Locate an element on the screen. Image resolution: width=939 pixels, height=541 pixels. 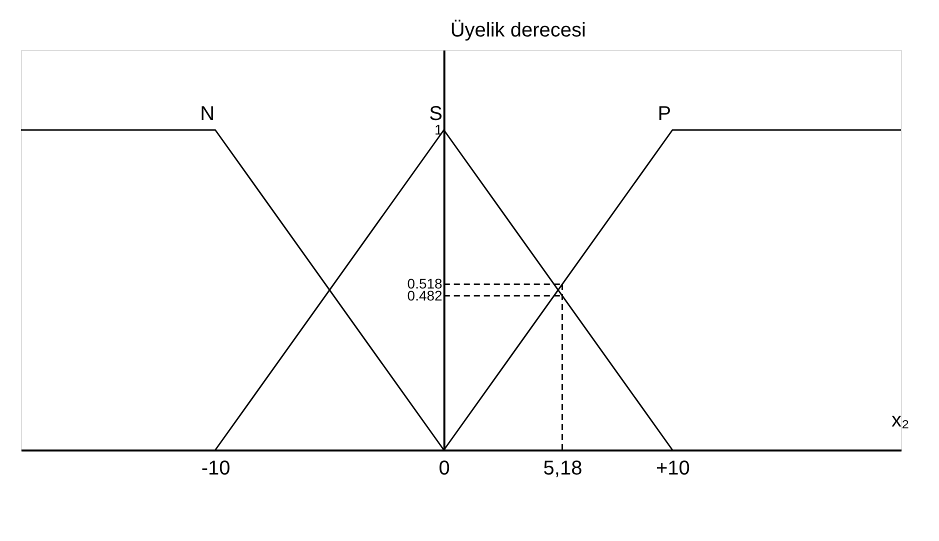
y-axis-title: Üyelik derecesi is located at coordinates (518, 31).